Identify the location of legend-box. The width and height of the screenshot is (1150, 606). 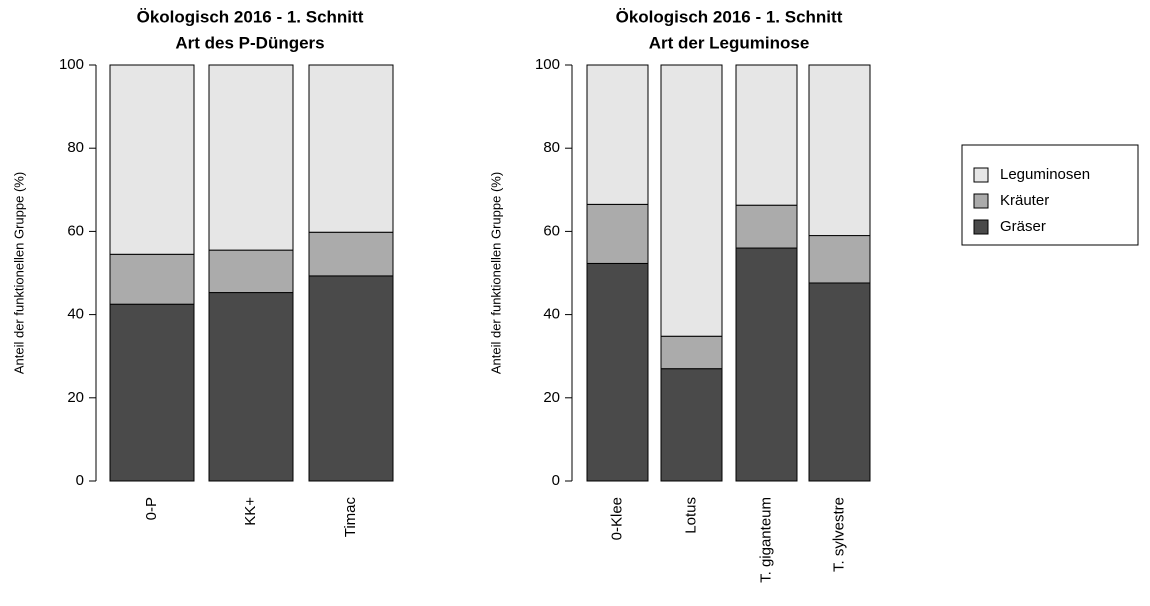
(1050, 195).